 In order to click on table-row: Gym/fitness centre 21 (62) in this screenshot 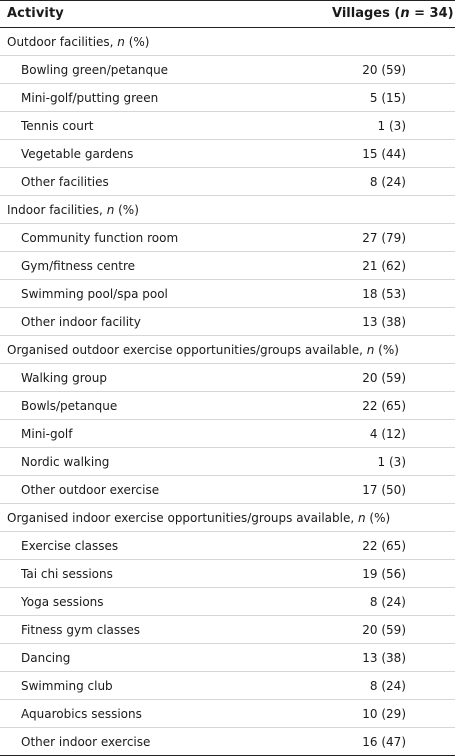, I will do `click(227, 266)`.